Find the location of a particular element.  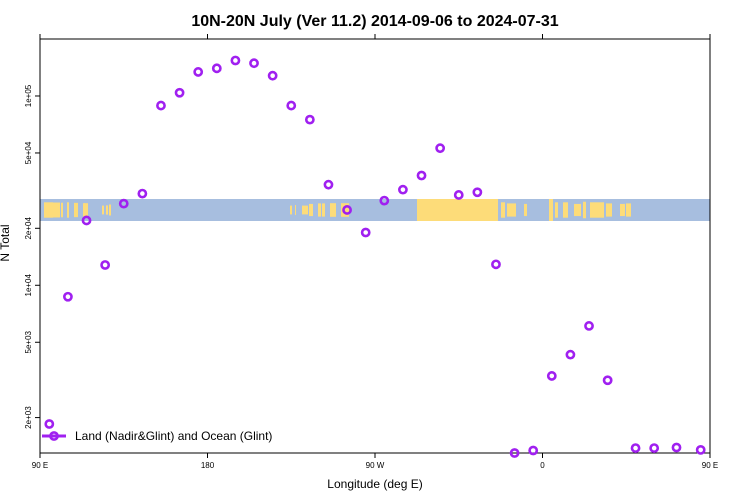

x-axis-label: Longitude (deg E) is located at coordinates (374, 484).